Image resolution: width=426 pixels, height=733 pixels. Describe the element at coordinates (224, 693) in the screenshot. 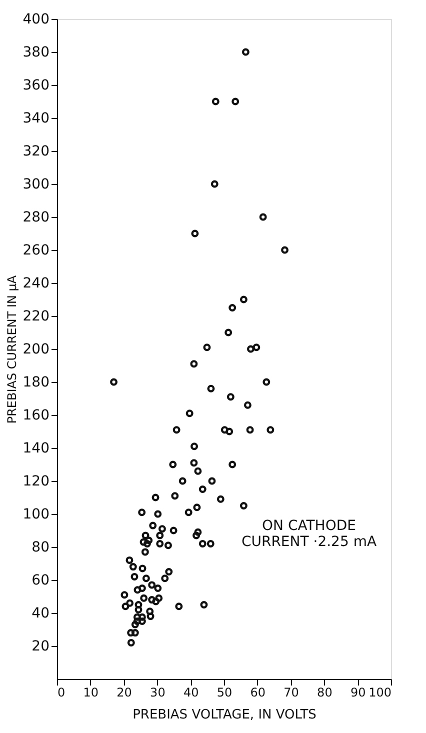

I see `x-tick-label: 50` at that location.